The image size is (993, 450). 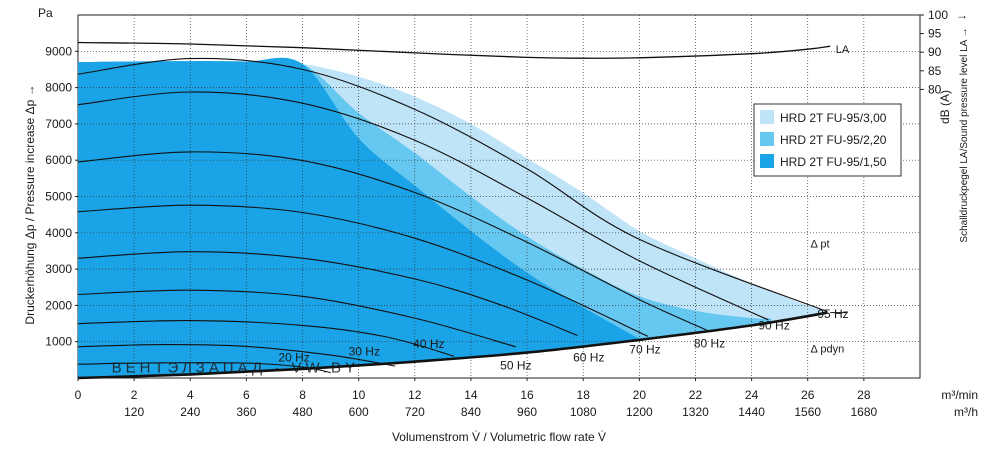 What do you see at coordinates (235, 368) in the screenshot?
I see `watermark-text: ВЕНТЭЛЗАПАД · VW.BY` at bounding box center [235, 368].